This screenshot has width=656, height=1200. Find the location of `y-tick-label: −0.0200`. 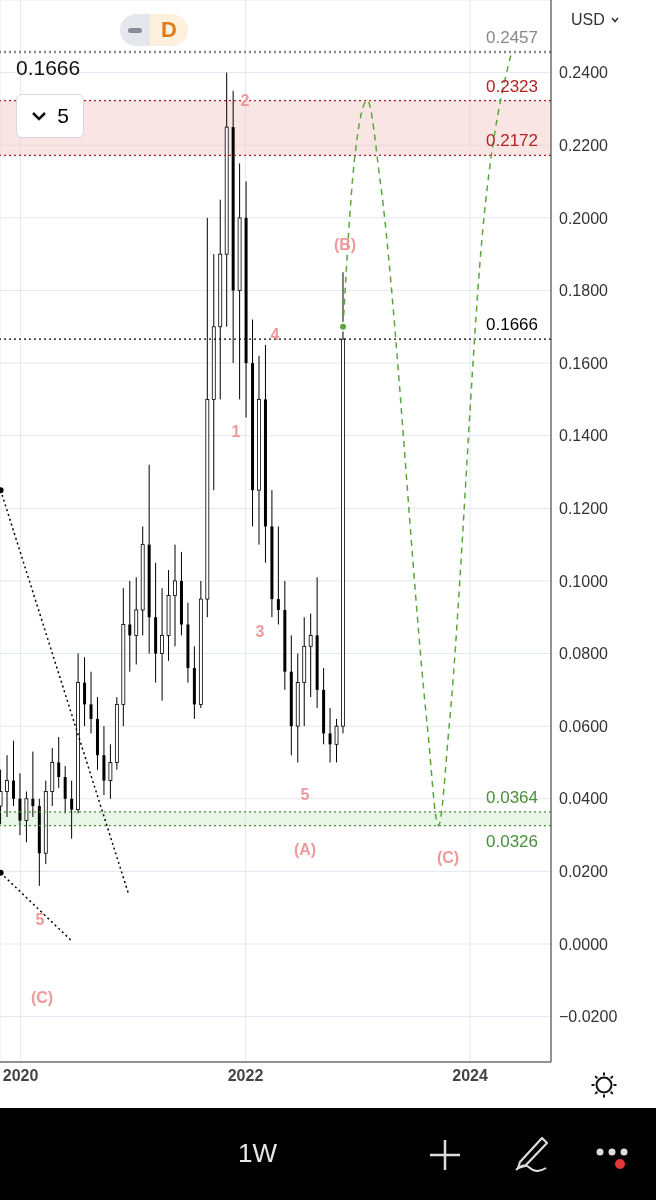

y-tick-label: −0.0200 is located at coordinates (588, 1017).